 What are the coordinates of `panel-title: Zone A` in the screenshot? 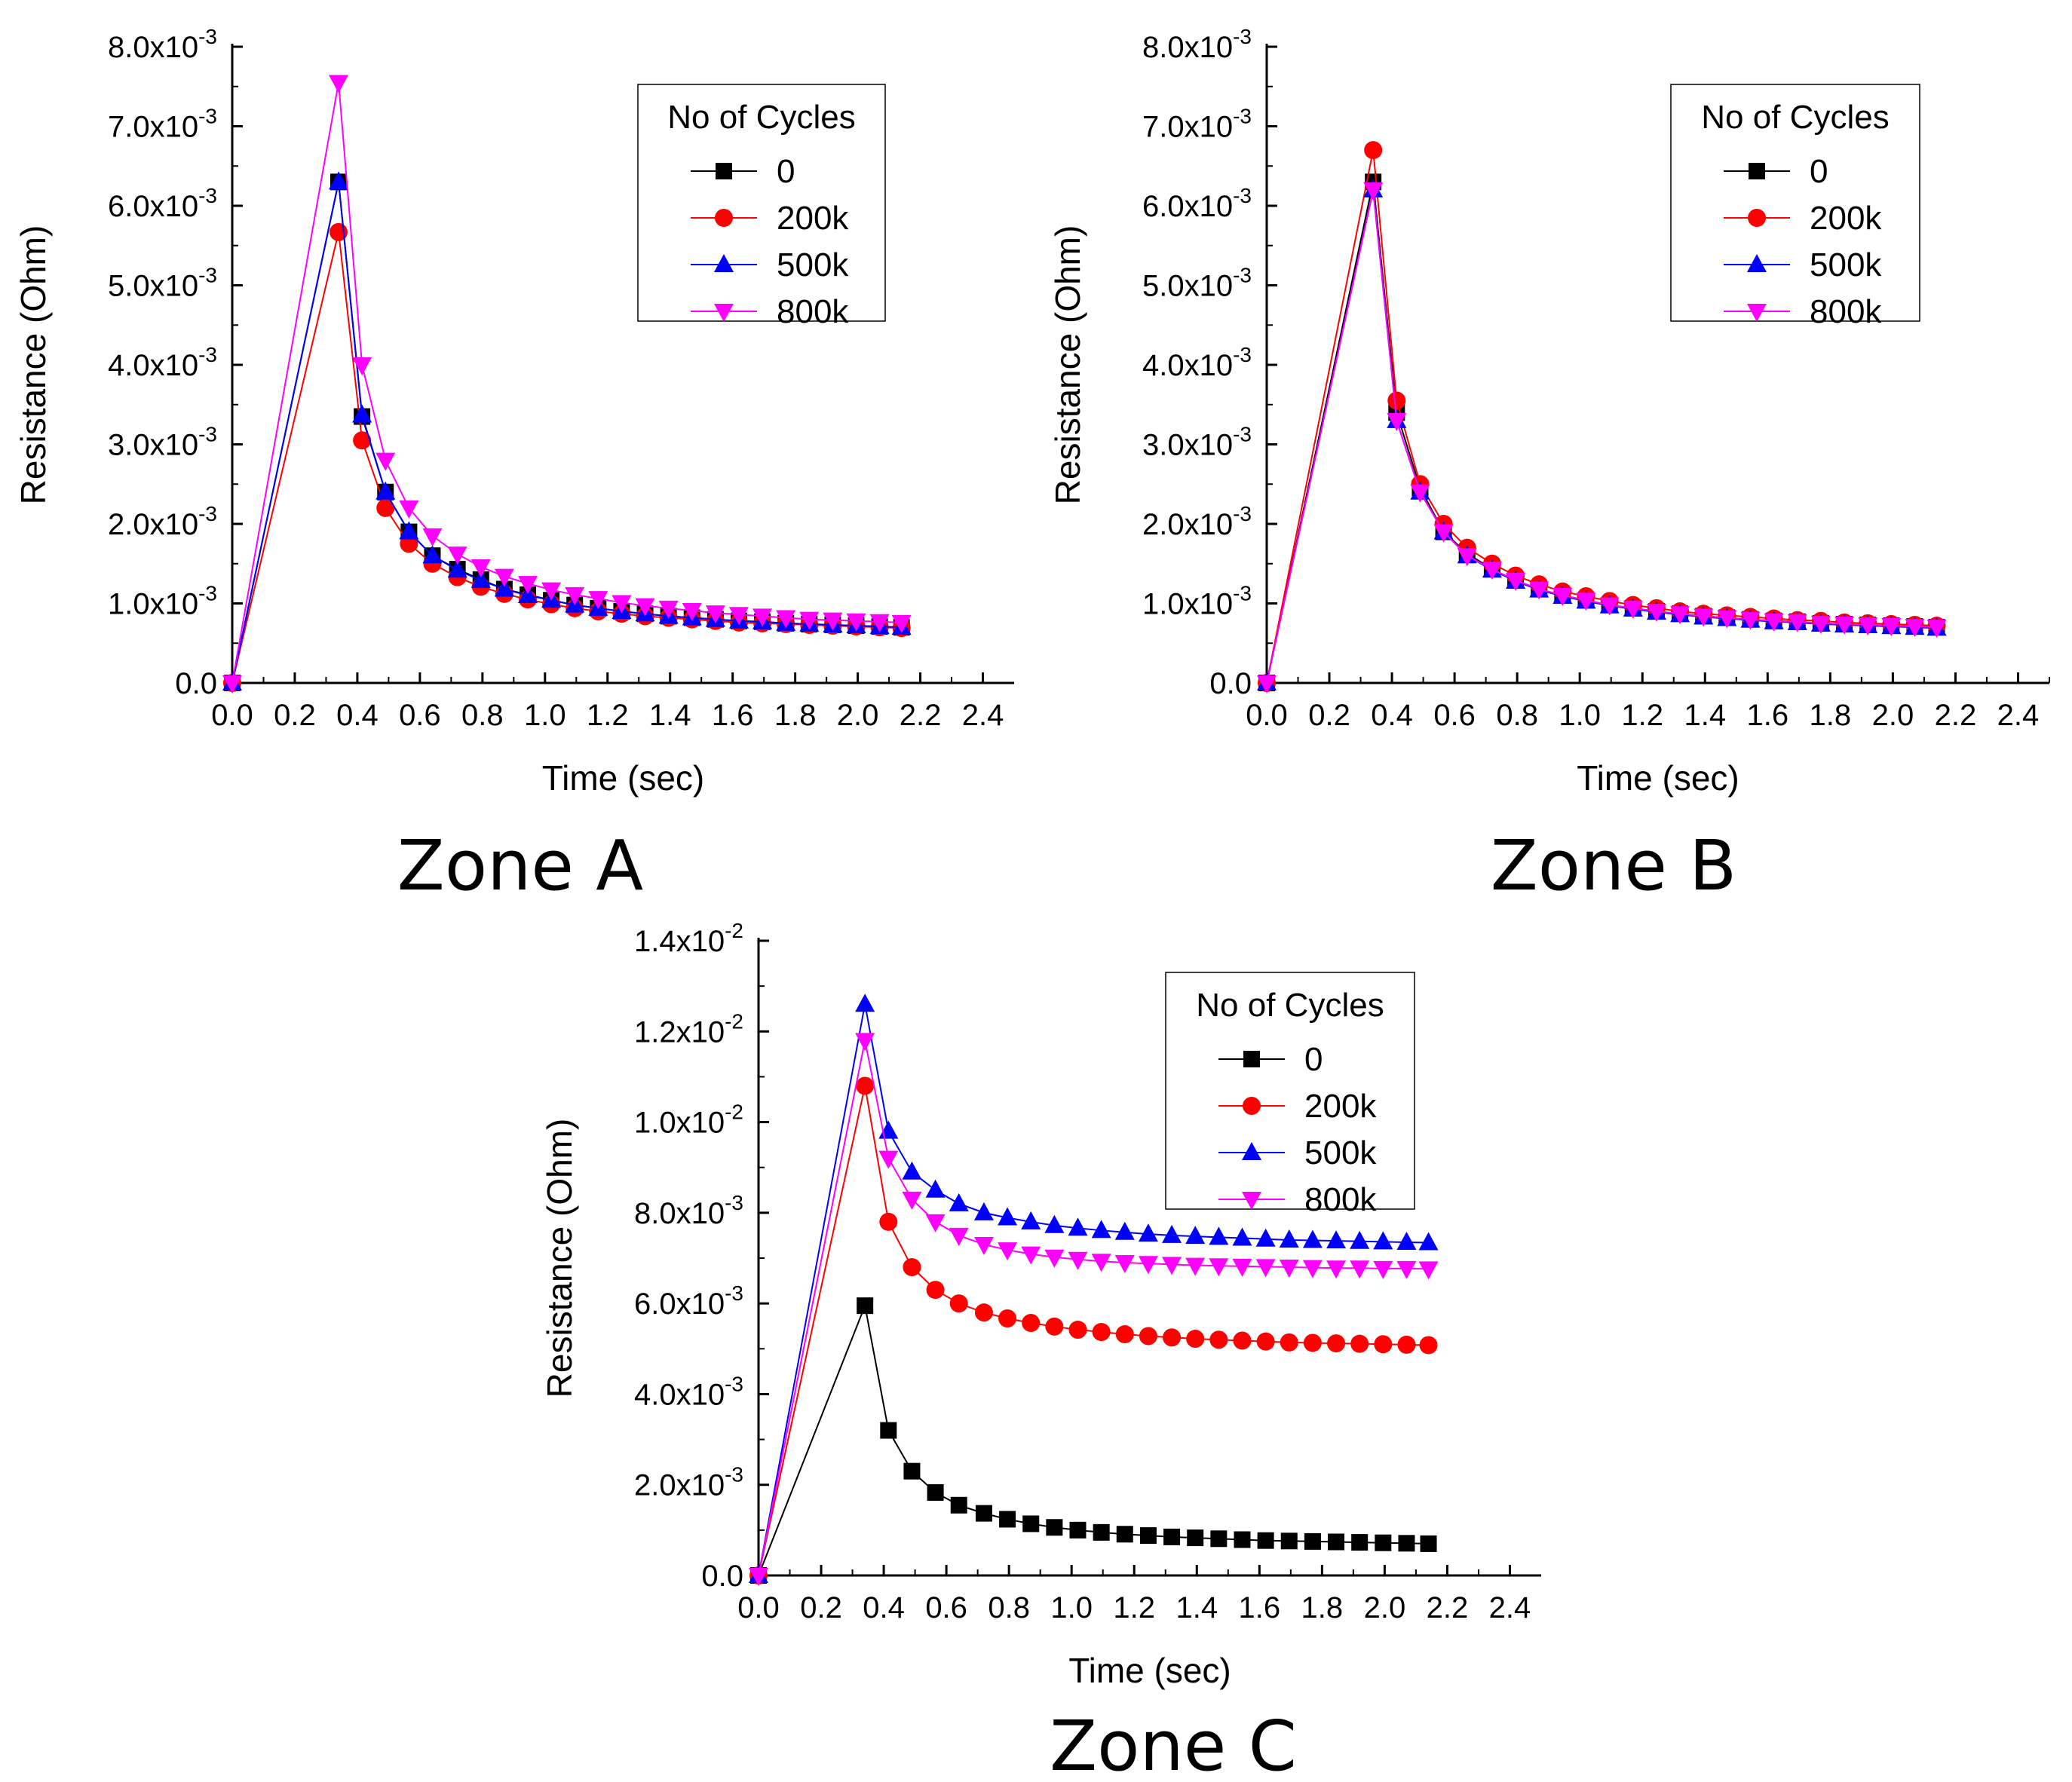 It's located at (520, 865).